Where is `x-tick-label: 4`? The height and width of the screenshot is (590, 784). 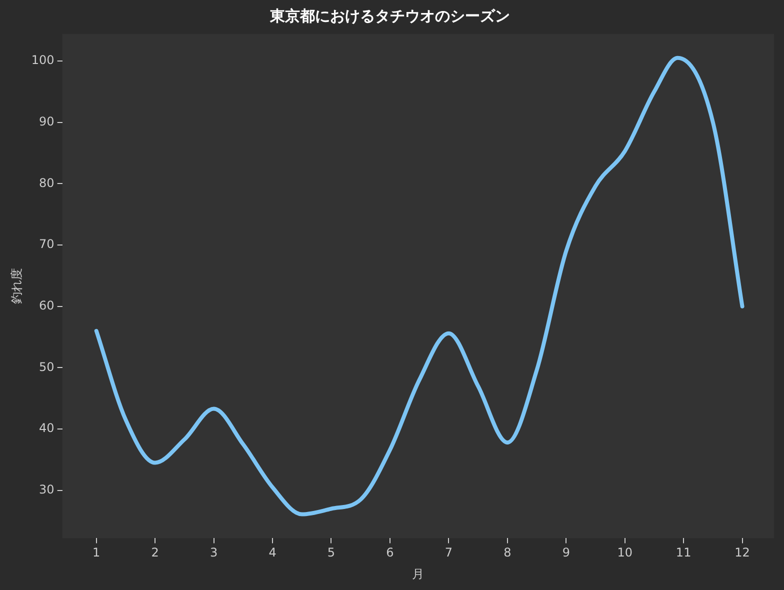 x-tick-label: 4 is located at coordinates (272, 553).